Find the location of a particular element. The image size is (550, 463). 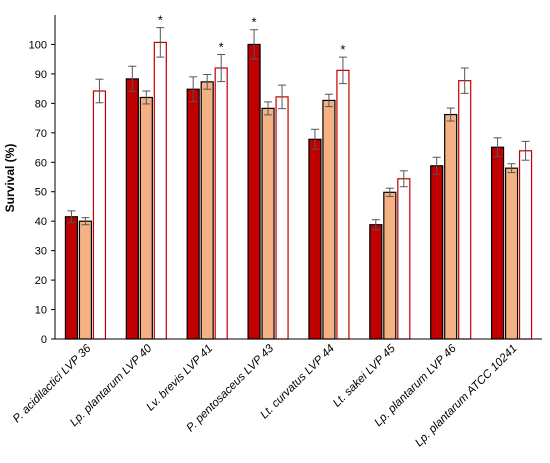

y-tick-label-60: 60 is located at coordinates (41, 163).